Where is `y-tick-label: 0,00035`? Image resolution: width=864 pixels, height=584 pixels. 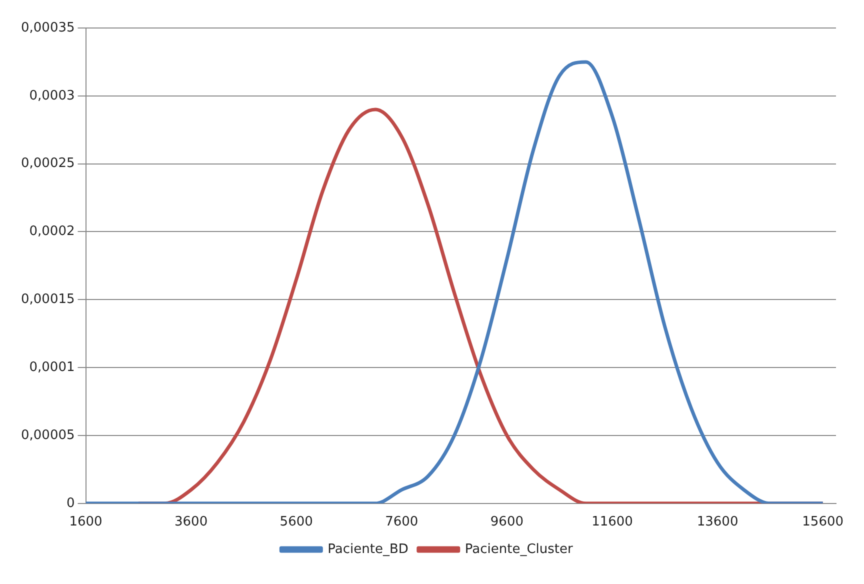
y-tick-label: 0,00035 is located at coordinates (47, 28).